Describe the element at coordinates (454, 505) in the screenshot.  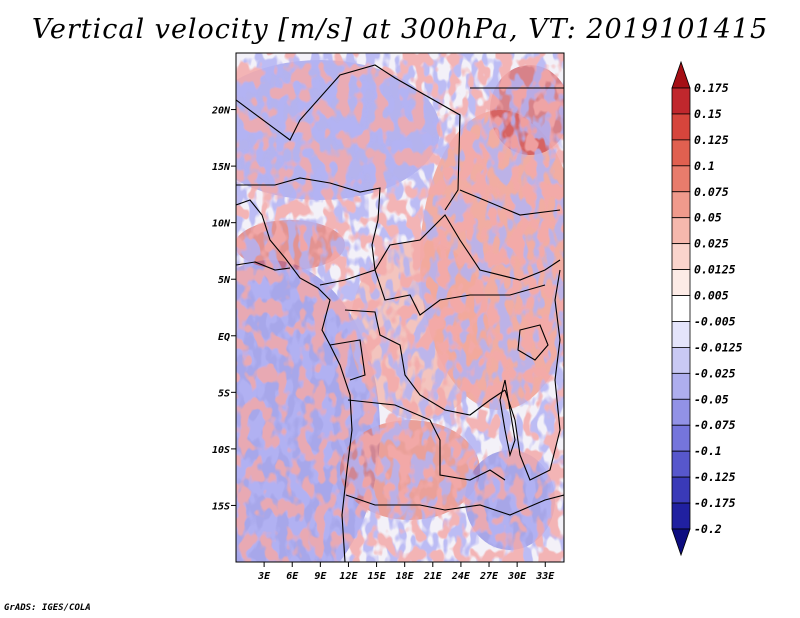
I see `border-south` at that location.